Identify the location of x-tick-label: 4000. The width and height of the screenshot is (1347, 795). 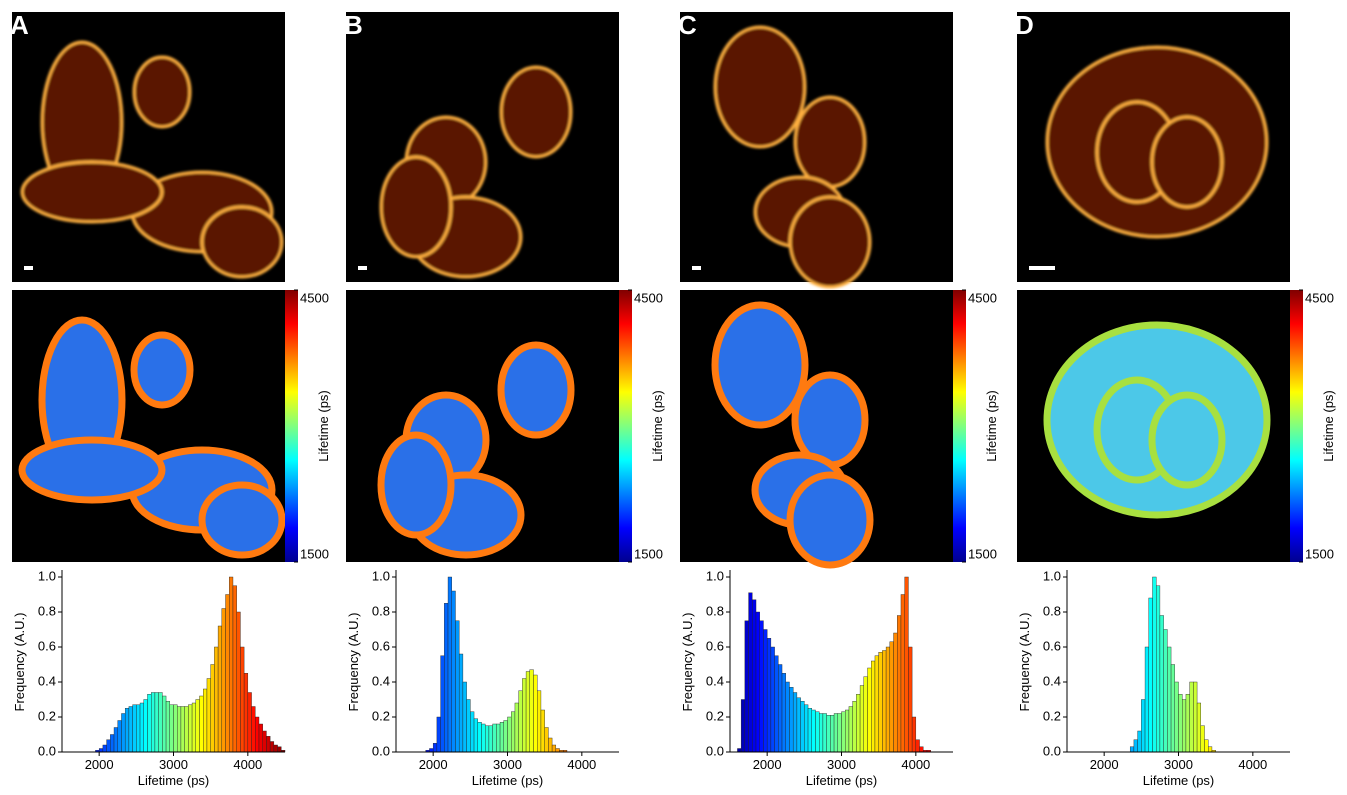
(247, 764).